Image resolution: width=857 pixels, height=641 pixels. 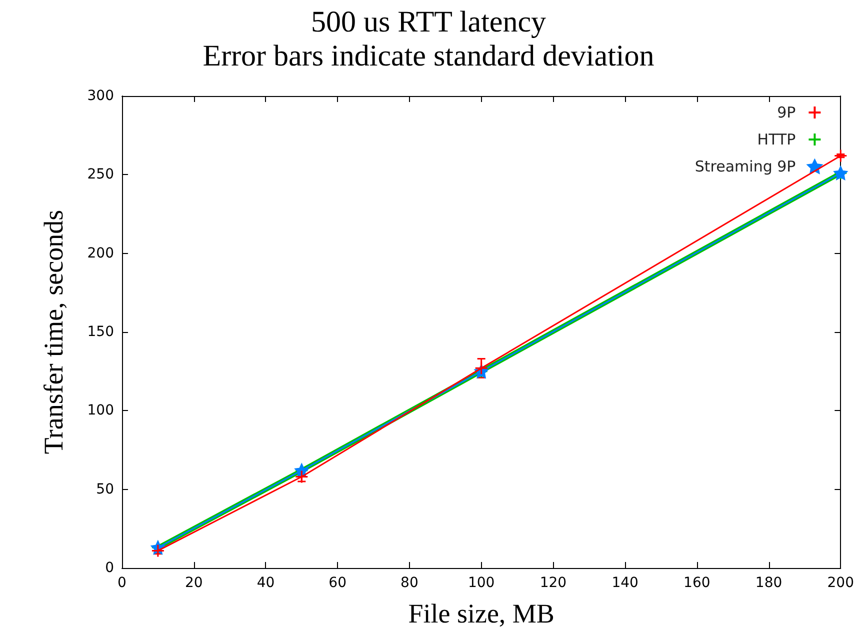 I want to click on y-axis-title: Transfer time, seconds, so click(x=53, y=332).